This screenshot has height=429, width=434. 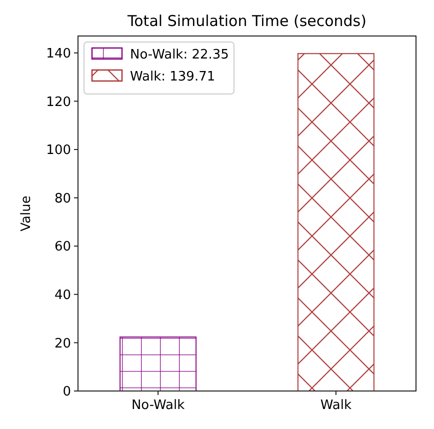 What do you see at coordinates (58, 150) in the screenshot?
I see `y-tick-label: 100` at bounding box center [58, 150].